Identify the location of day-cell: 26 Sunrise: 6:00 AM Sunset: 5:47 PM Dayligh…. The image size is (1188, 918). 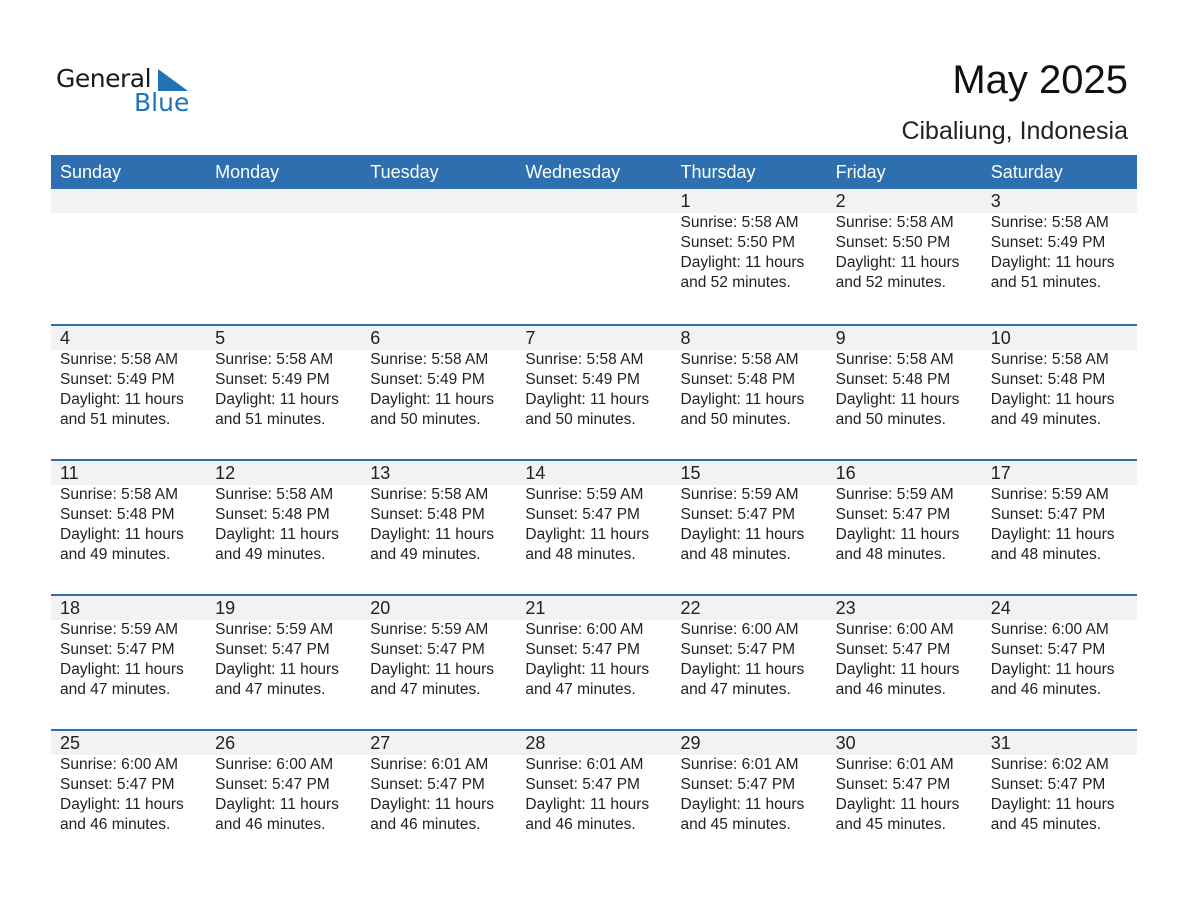
(283, 797).